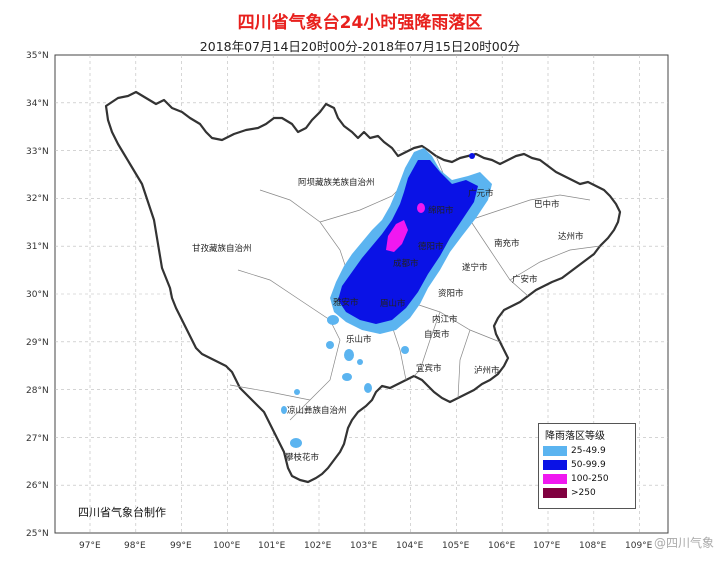 This screenshot has height=563, width=720. Describe the element at coordinates (429, 368) in the screenshot. I see `region-label-yibin: 宜宾市` at that location.